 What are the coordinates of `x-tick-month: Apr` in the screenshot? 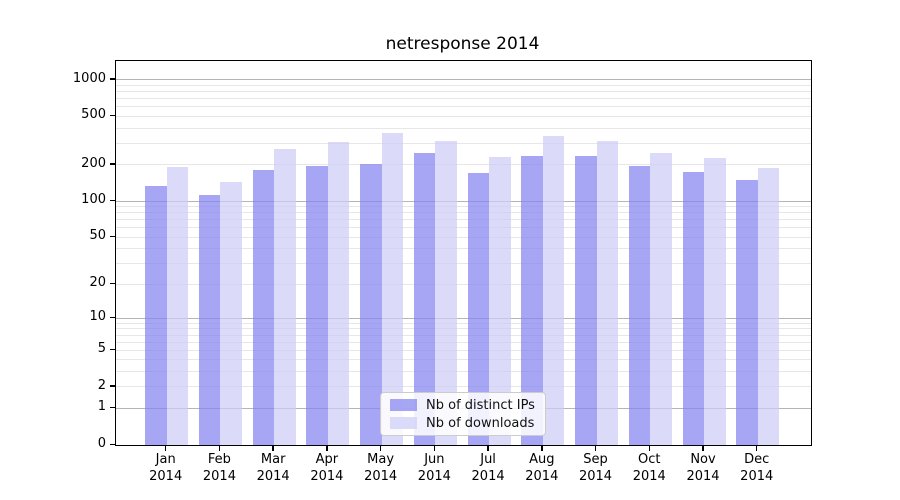 It's located at (327, 459).